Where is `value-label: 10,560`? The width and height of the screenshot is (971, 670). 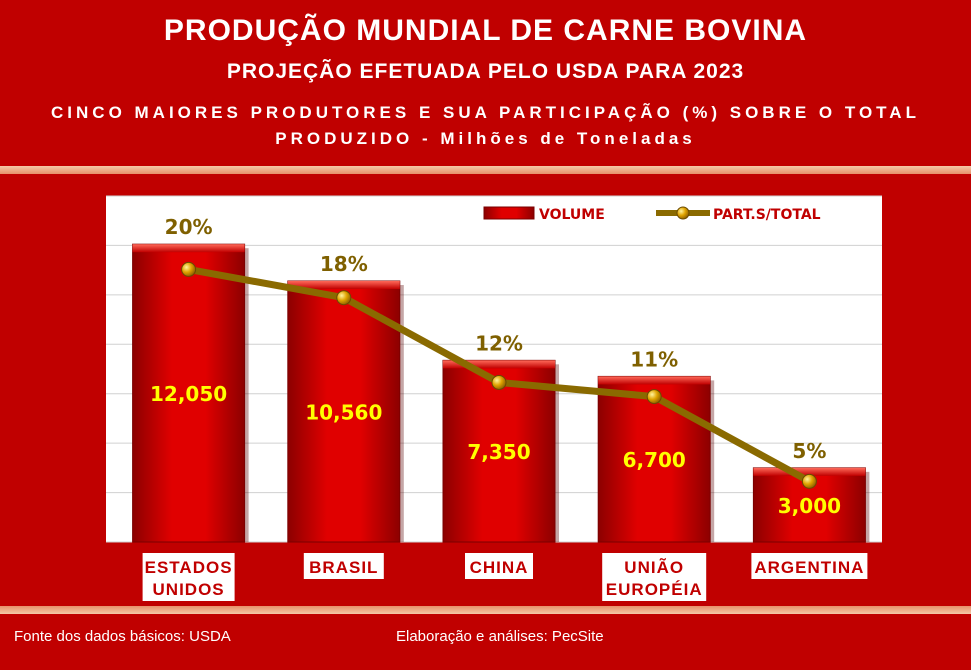 value-label: 10,560 is located at coordinates (343, 413).